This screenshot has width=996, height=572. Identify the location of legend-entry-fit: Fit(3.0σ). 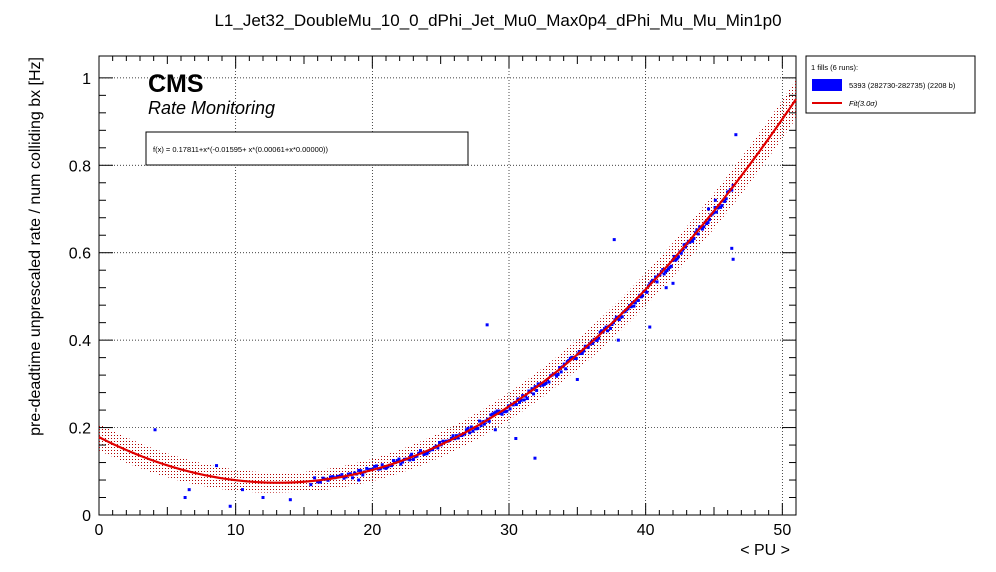
(863, 103).